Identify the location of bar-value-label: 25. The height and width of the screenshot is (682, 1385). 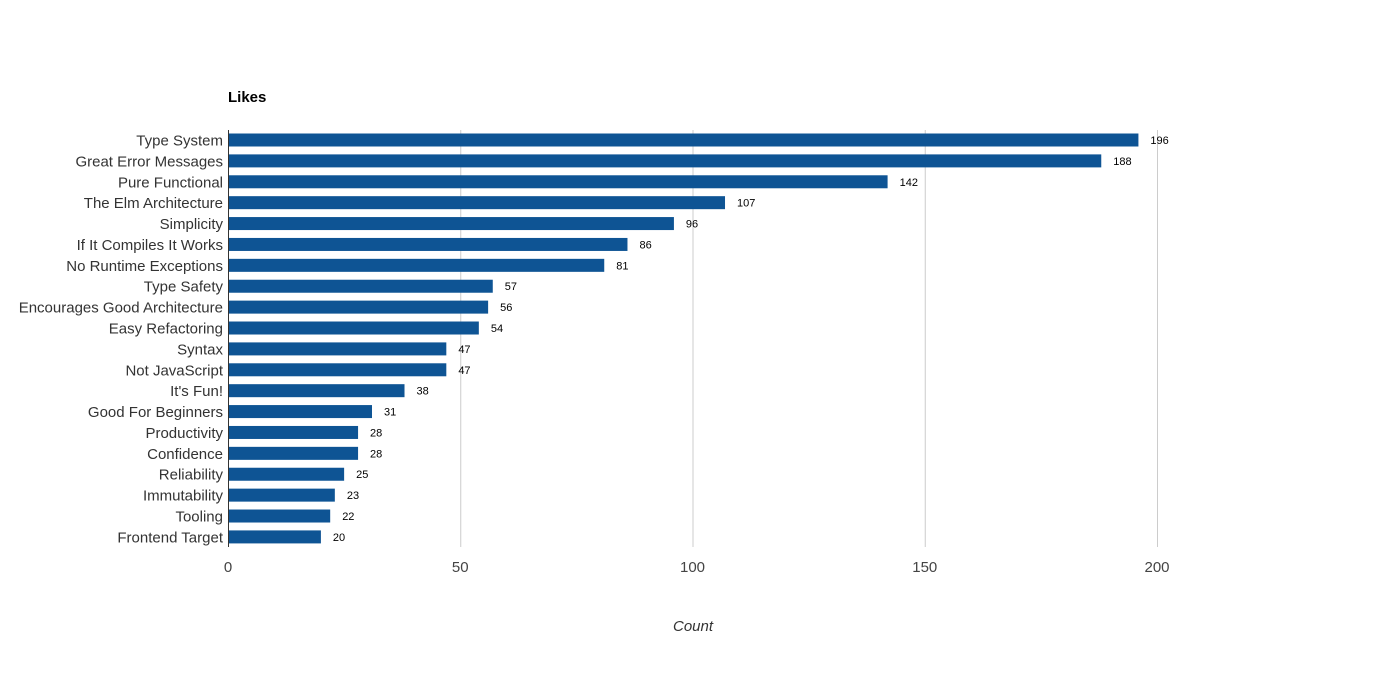
(362, 475).